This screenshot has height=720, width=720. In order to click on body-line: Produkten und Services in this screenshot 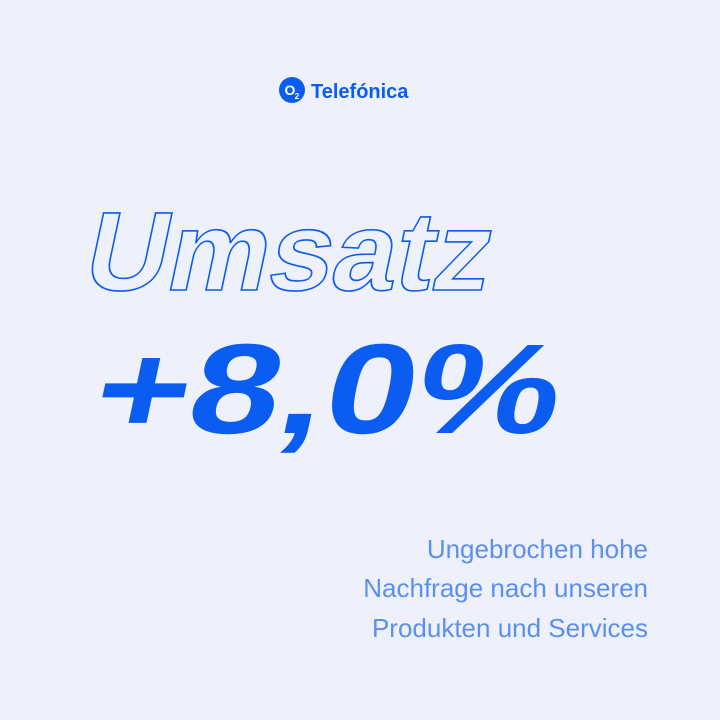, I will do `click(510, 628)`.